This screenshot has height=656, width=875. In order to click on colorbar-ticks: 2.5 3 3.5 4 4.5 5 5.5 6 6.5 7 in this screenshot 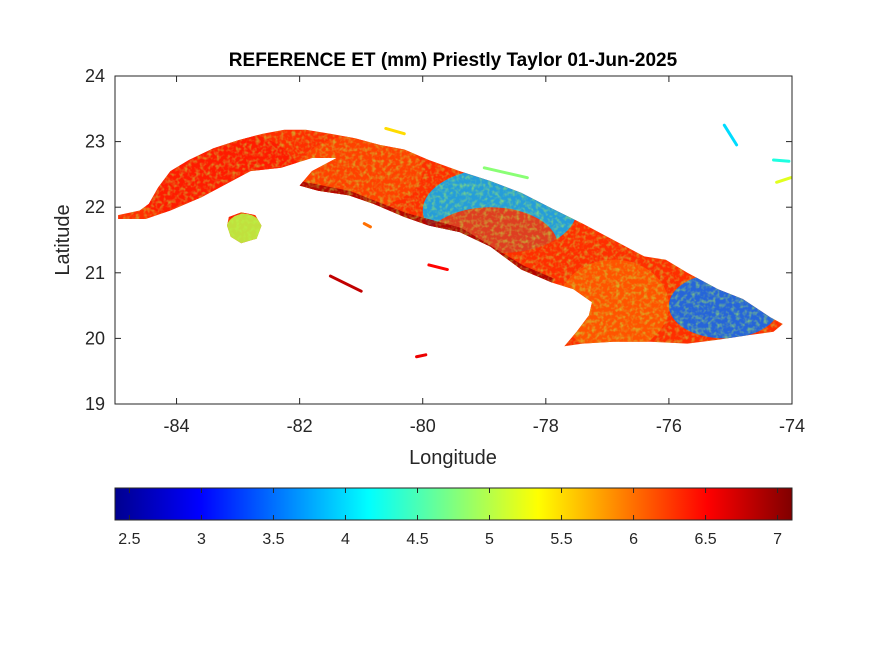, I will do `click(450, 518)`.